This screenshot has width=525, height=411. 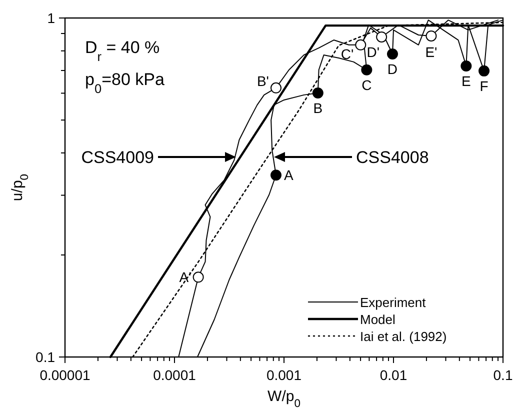 What do you see at coordinates (347, 54) in the screenshot?
I see `annotation: C'` at bounding box center [347, 54].